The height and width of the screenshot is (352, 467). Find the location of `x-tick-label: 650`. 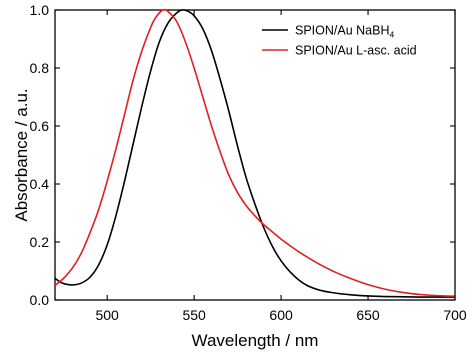

x-tick-label: 650 is located at coordinates (368, 315).